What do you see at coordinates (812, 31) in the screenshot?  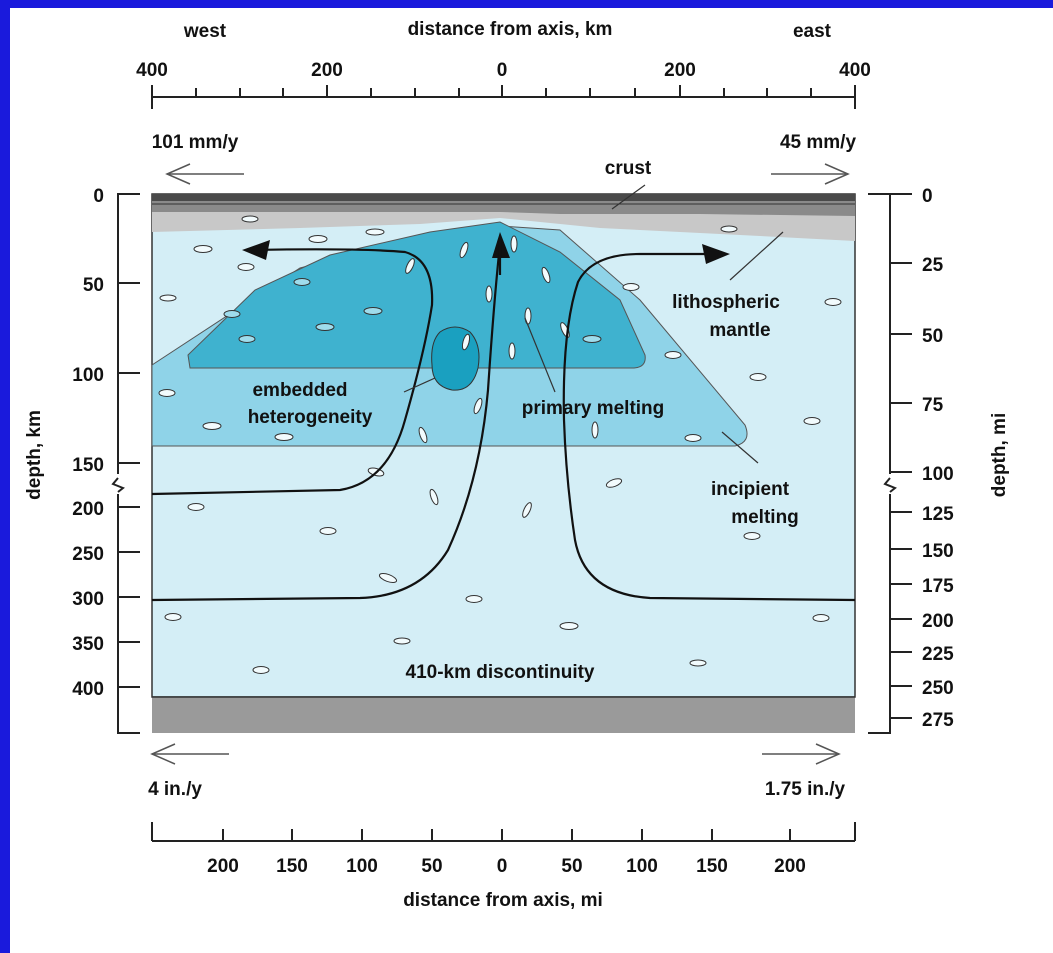 I see `east-label: east` at bounding box center [812, 31].